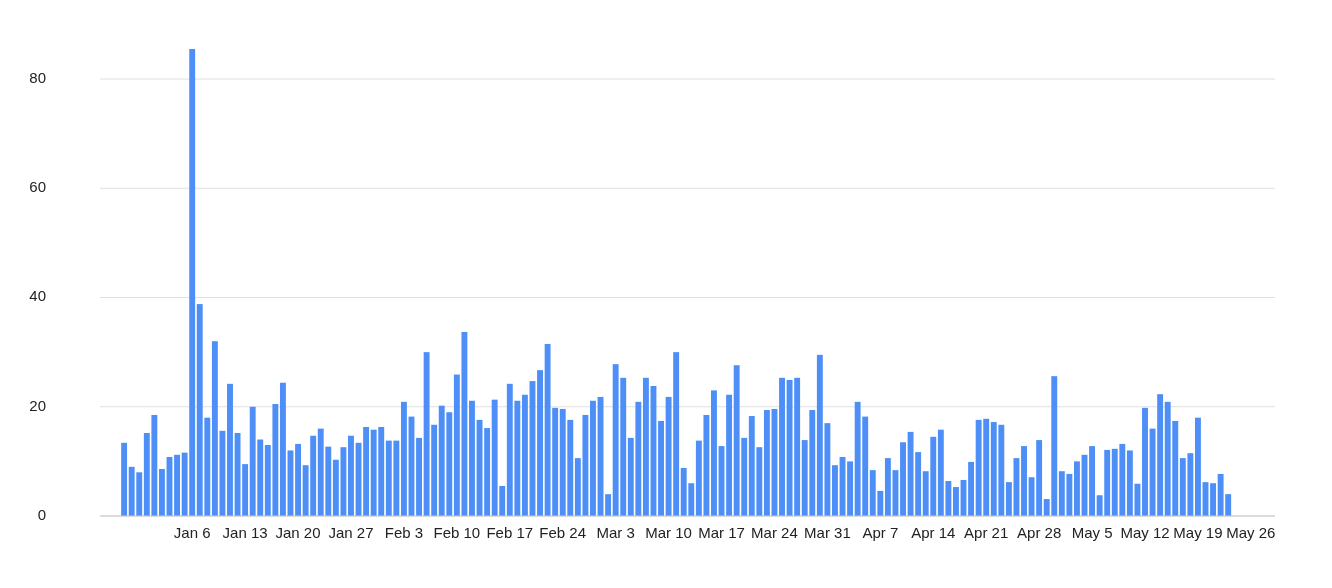 This screenshot has width=1332, height=588. What do you see at coordinates (37, 187) in the screenshot?
I see `y-tick-label: 60` at bounding box center [37, 187].